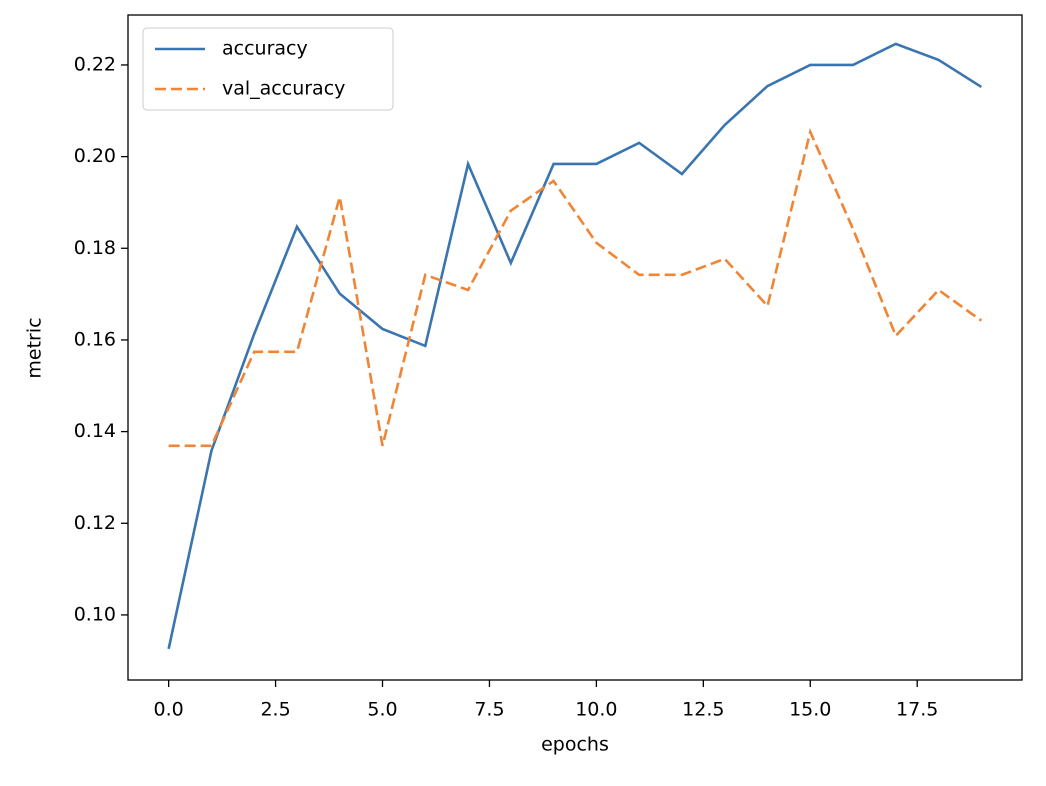 The image size is (1046, 786). I want to click on x-tick-label: 5.0, so click(382, 710).